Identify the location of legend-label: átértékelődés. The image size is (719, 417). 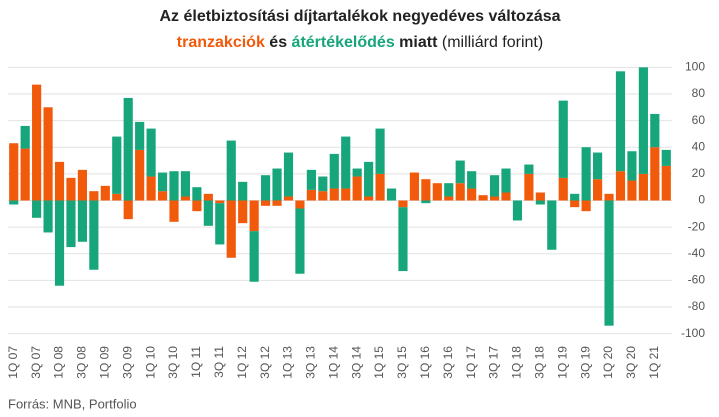
(343, 42).